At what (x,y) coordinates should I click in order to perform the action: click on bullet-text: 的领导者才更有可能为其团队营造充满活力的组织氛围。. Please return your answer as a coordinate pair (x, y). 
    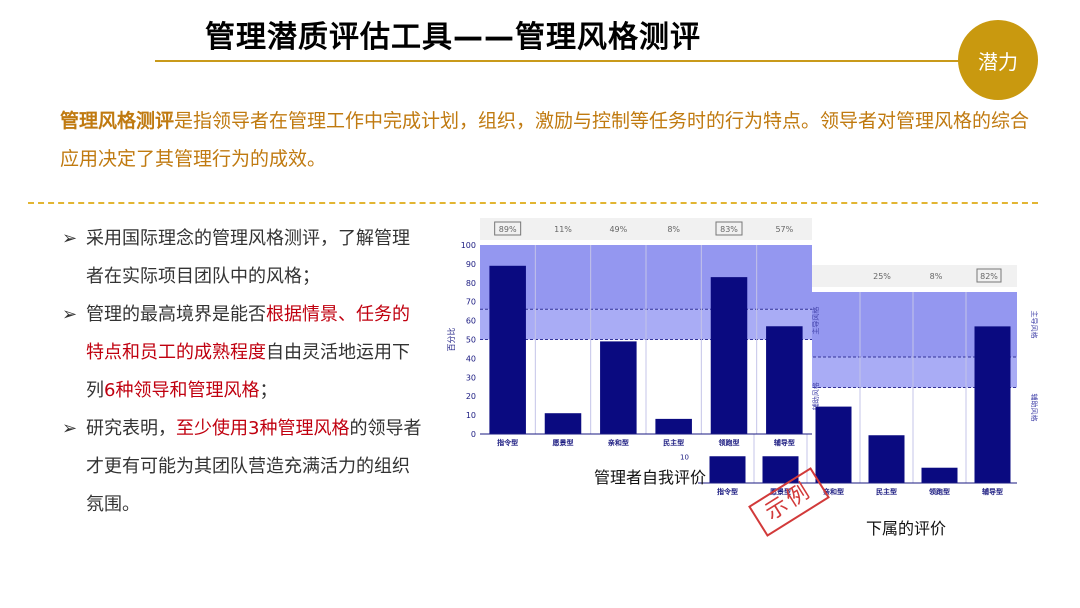
    Looking at the image, I should click on (254, 466).